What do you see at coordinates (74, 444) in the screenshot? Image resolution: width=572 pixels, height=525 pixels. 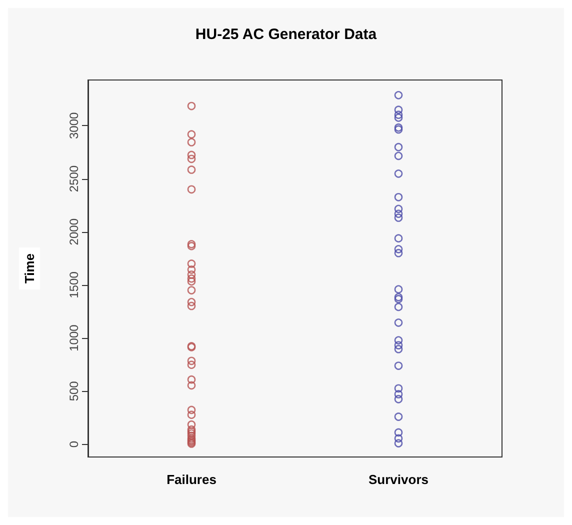 I see `y-tick-label: 0` at bounding box center [74, 444].